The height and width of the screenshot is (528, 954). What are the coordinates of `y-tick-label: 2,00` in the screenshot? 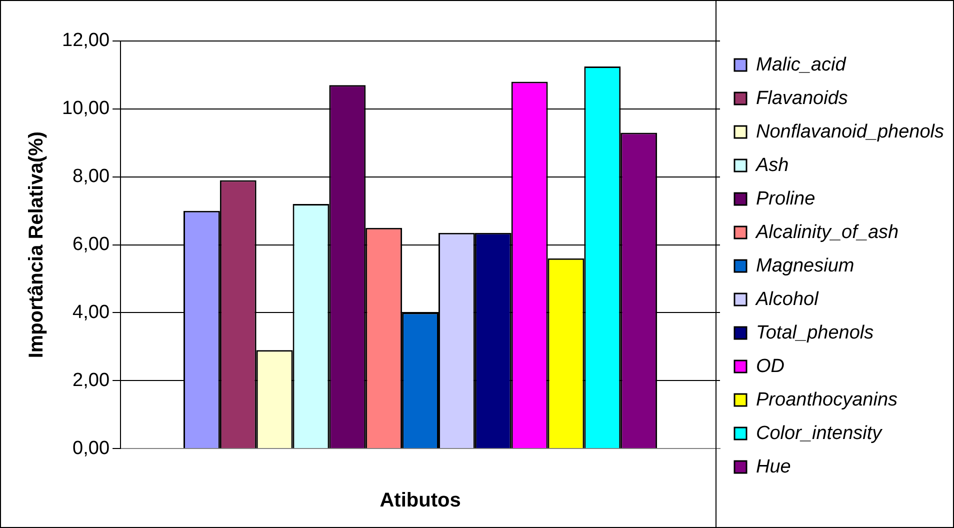 It's located at (91, 380).